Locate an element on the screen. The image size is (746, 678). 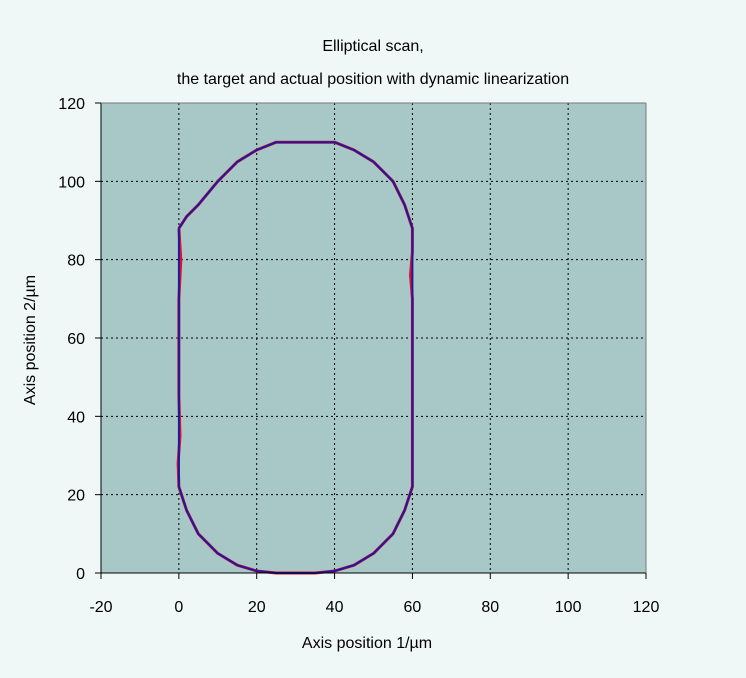
y-tick-label: 0 is located at coordinates (80, 574).